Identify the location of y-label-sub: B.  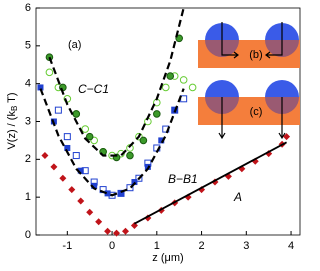
(14, 108).